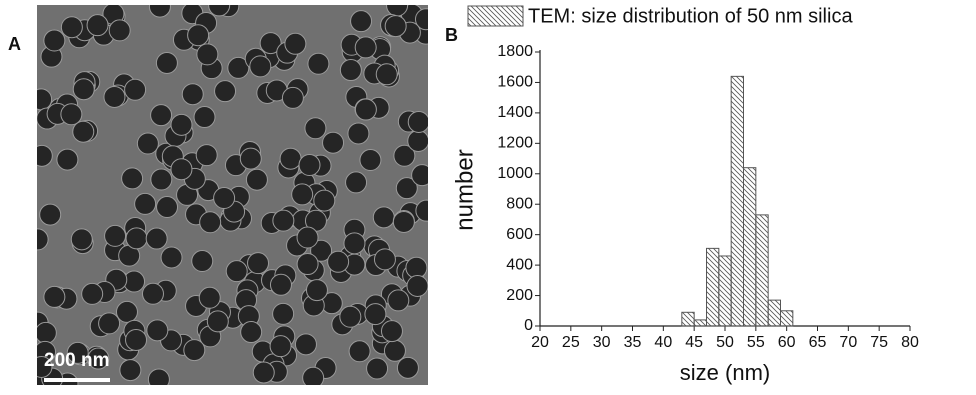  Describe the element at coordinates (818, 342) in the screenshot. I see `x-tick-label: 65` at that location.